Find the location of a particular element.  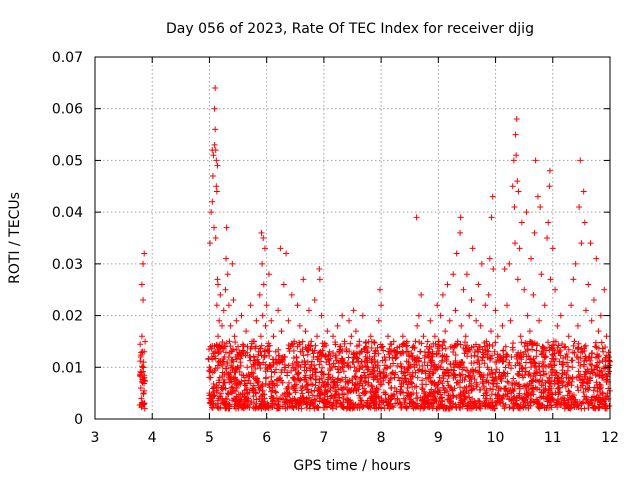

y-tick-label: 0.01 is located at coordinates (67, 368).